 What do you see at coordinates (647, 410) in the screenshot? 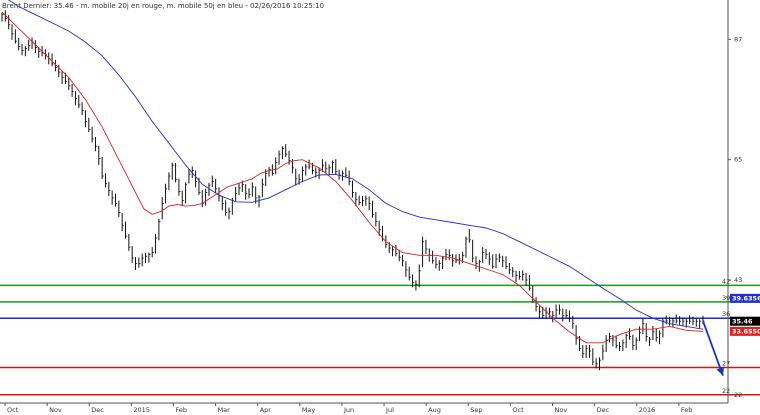
I see `x-tick-label: 2016` at bounding box center [647, 410].